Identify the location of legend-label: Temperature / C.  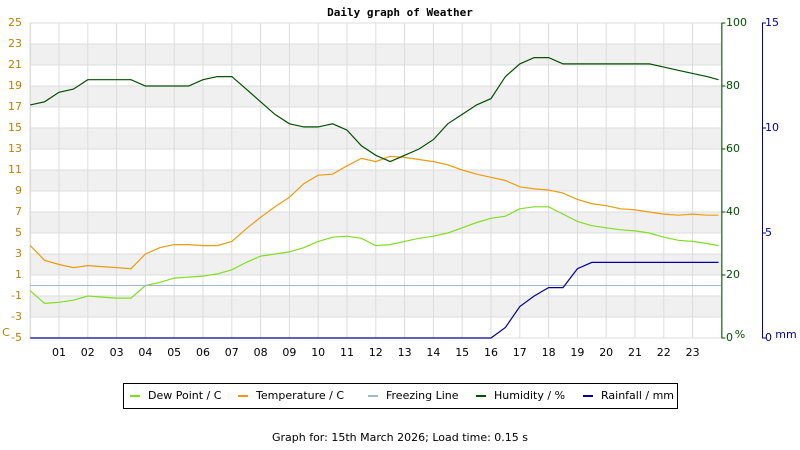
(299, 395).